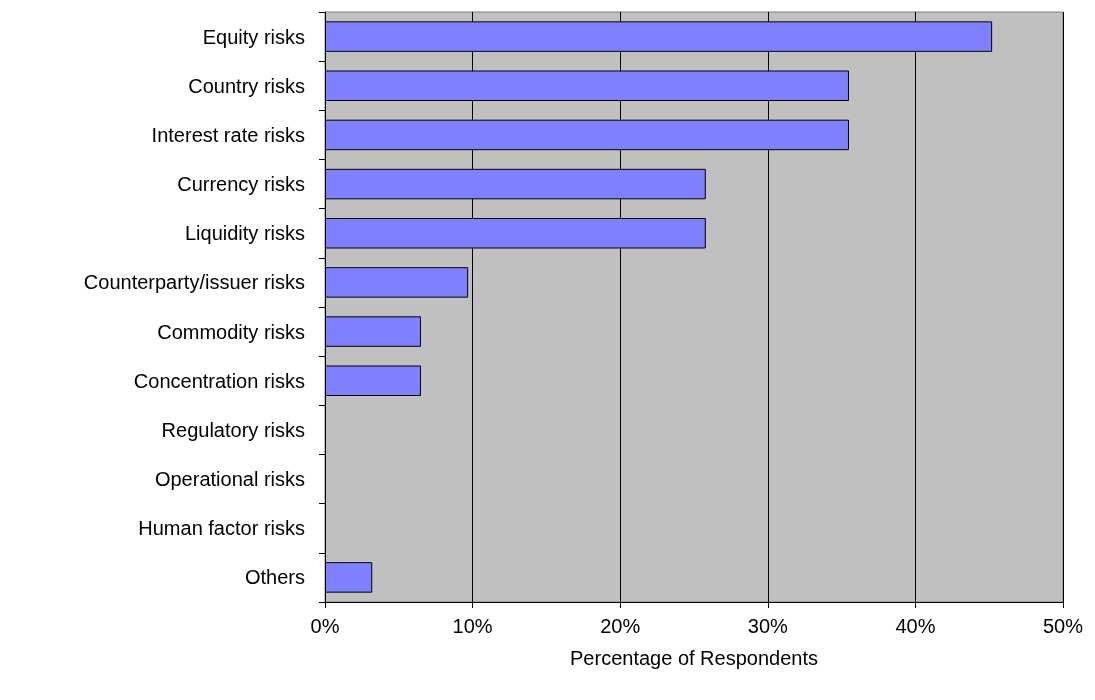 The width and height of the screenshot is (1095, 700). What do you see at coordinates (325, 626) in the screenshot?
I see `x-tick-label: 0%` at bounding box center [325, 626].